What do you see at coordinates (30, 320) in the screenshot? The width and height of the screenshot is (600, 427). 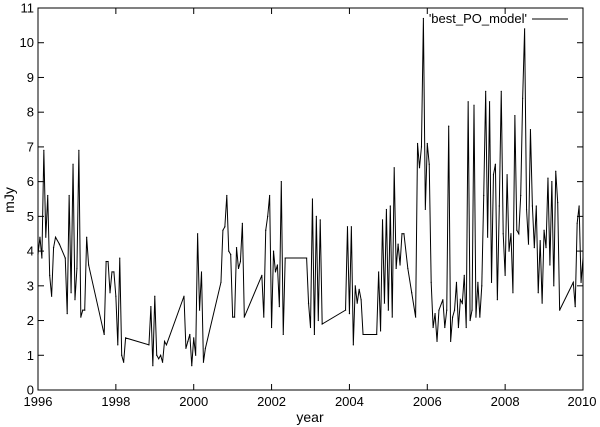 I see `y-tick-label: 2` at bounding box center [30, 320].